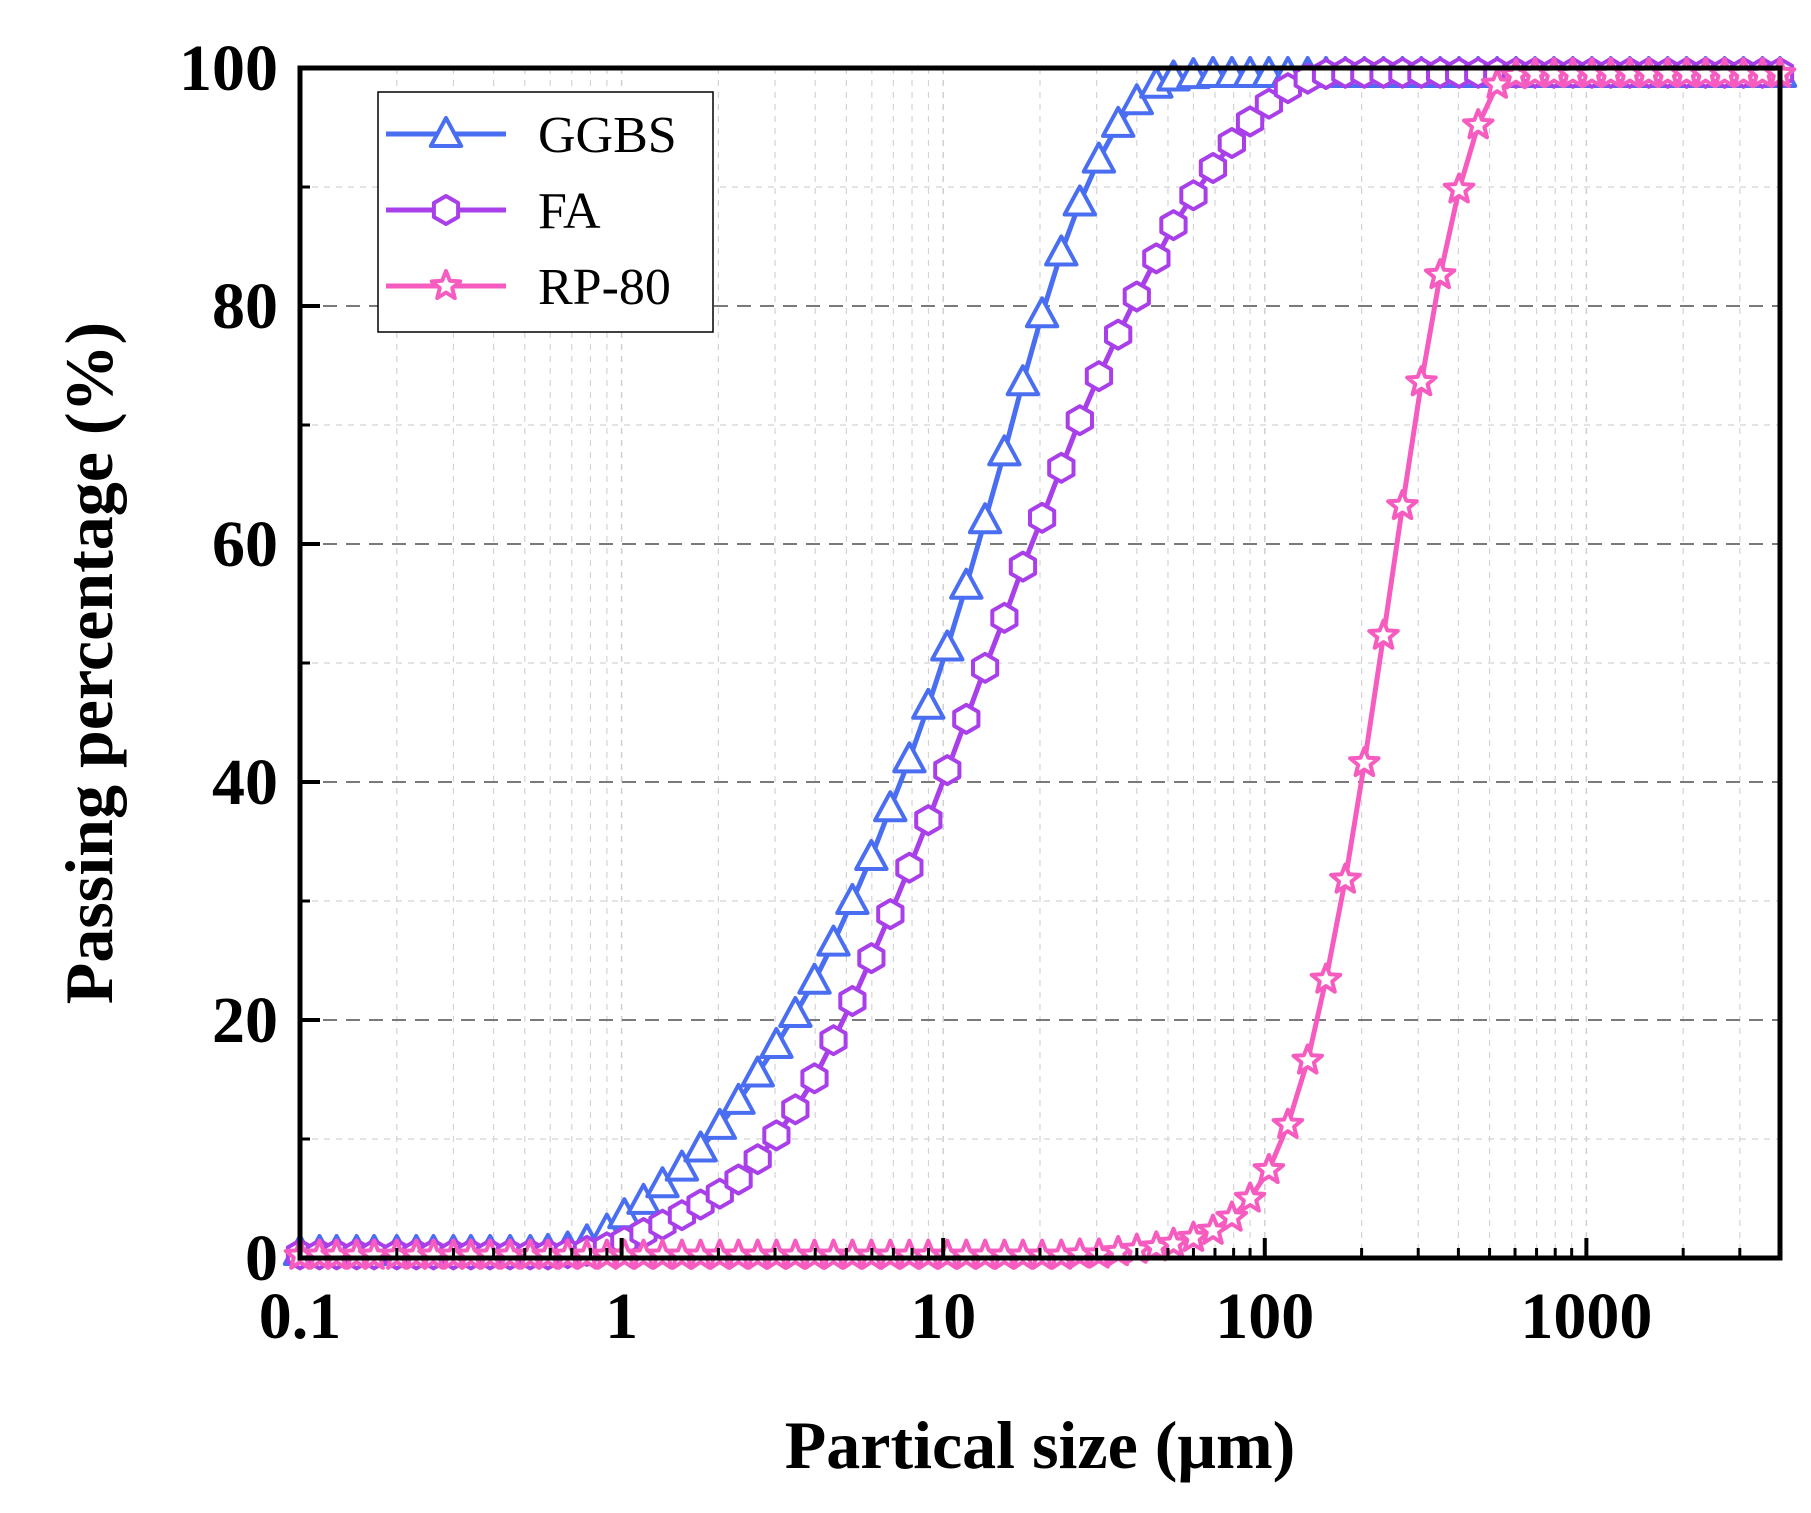 The width and height of the screenshot is (1811, 1513). Describe the element at coordinates (245, 1020) in the screenshot. I see `y-tick-label: 20` at that location.